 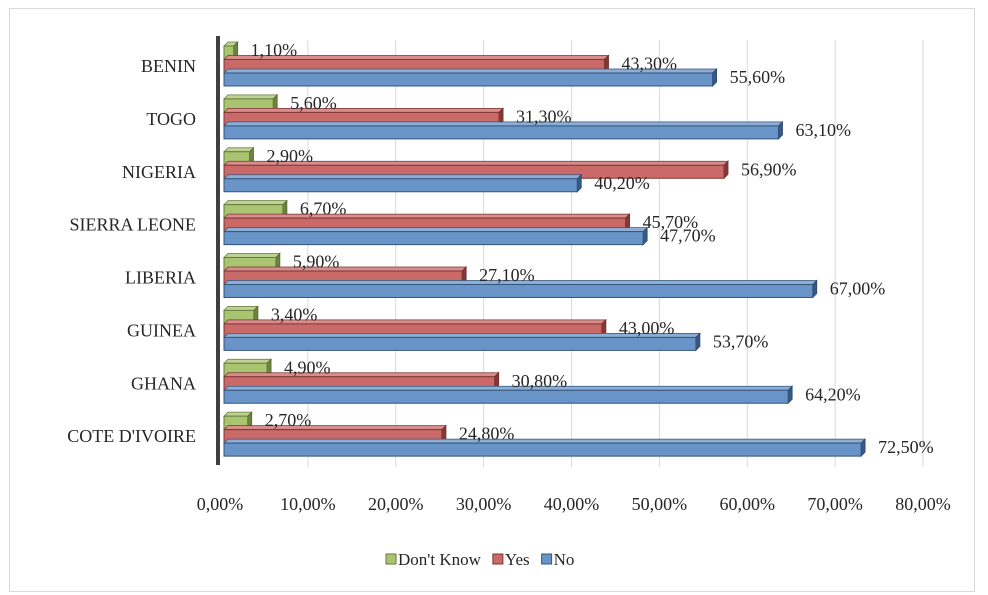 What do you see at coordinates (507, 275) in the screenshot?
I see `data-label: 27,10%` at bounding box center [507, 275].